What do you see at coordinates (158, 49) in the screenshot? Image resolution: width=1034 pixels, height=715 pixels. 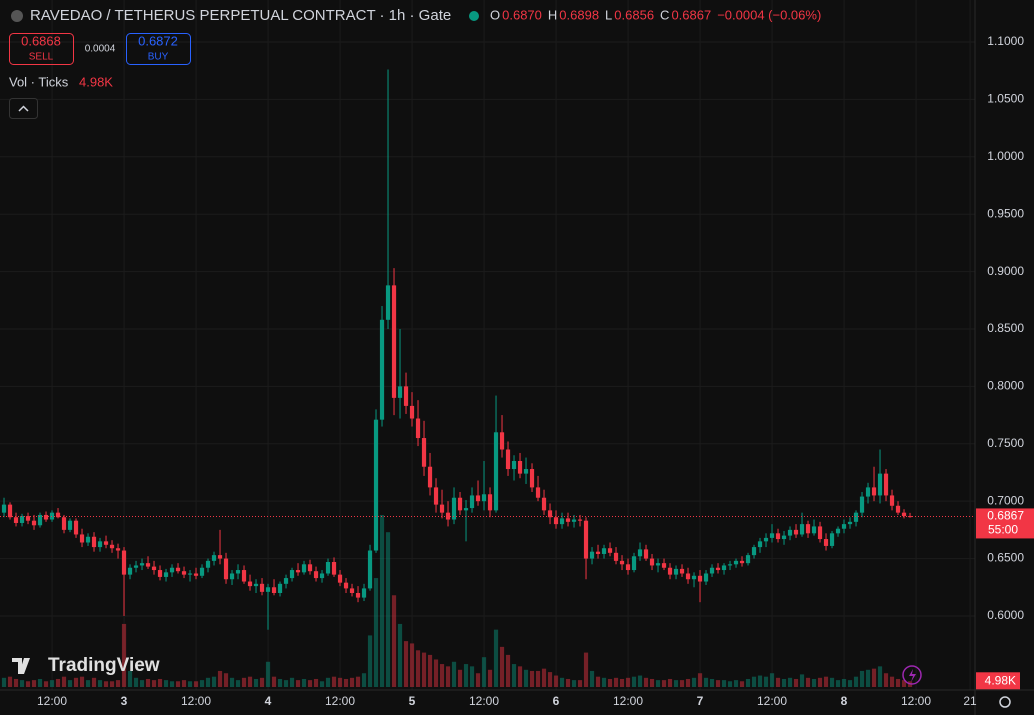 I see `buy-button` at bounding box center [158, 49].